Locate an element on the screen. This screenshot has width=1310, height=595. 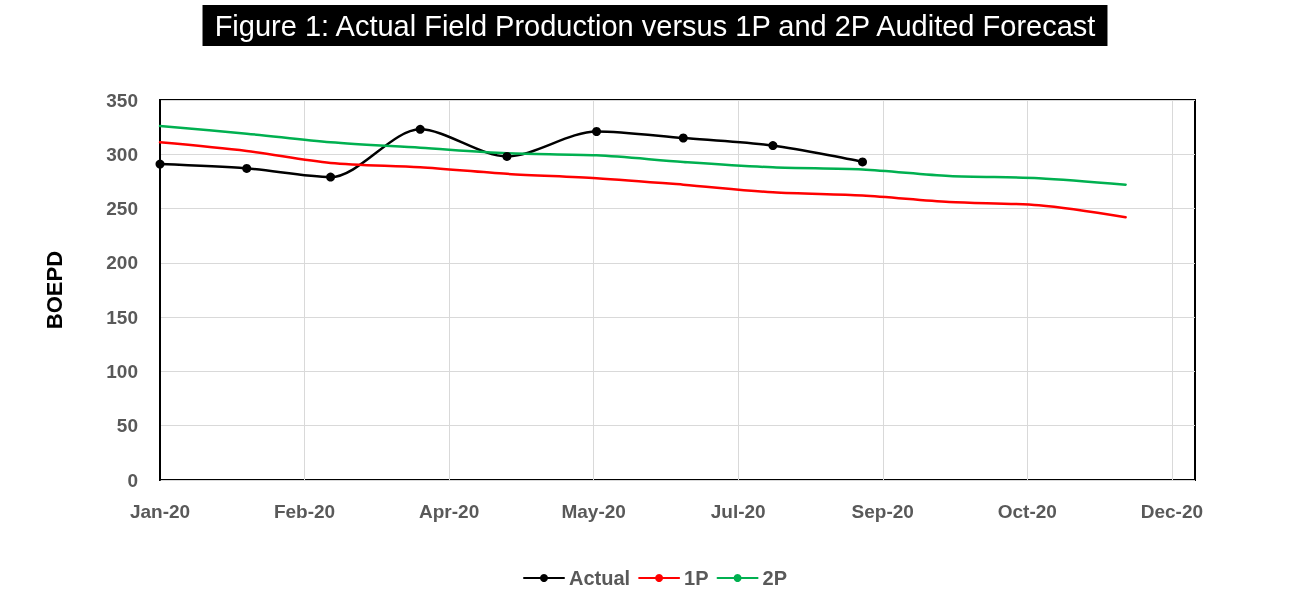
legend-label: Actual is located at coordinates (599, 578).